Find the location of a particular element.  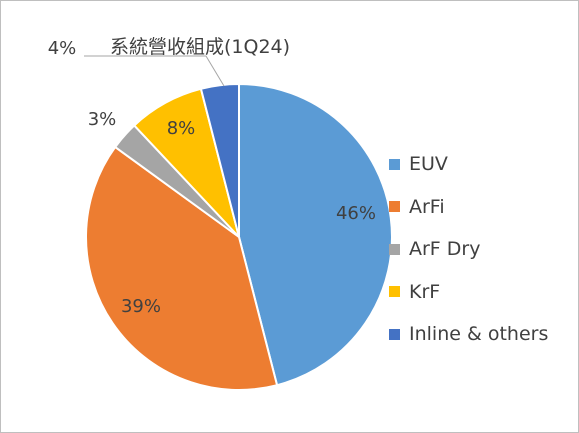

data-label-krf: 8% is located at coordinates (181, 128).